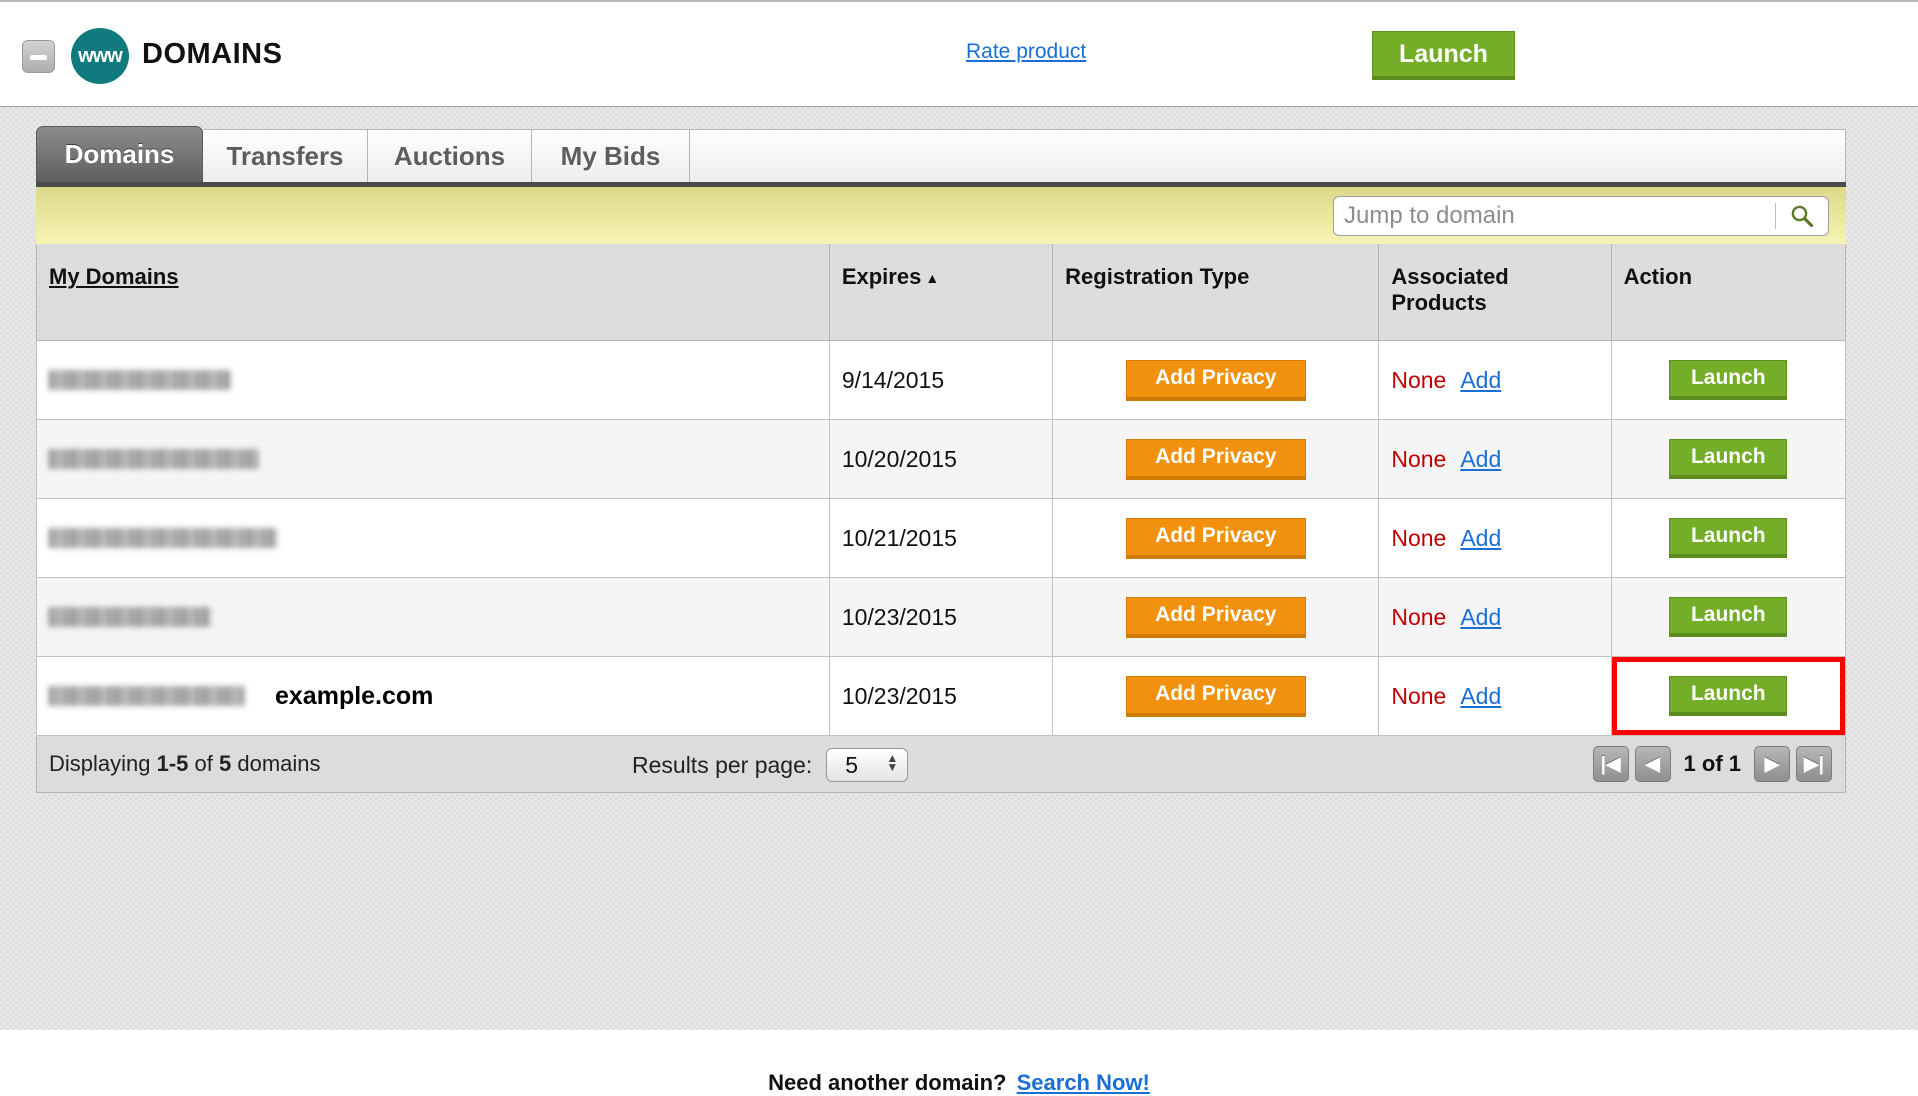  I want to click on action-cell-highlighted: Launch, so click(1728, 696).